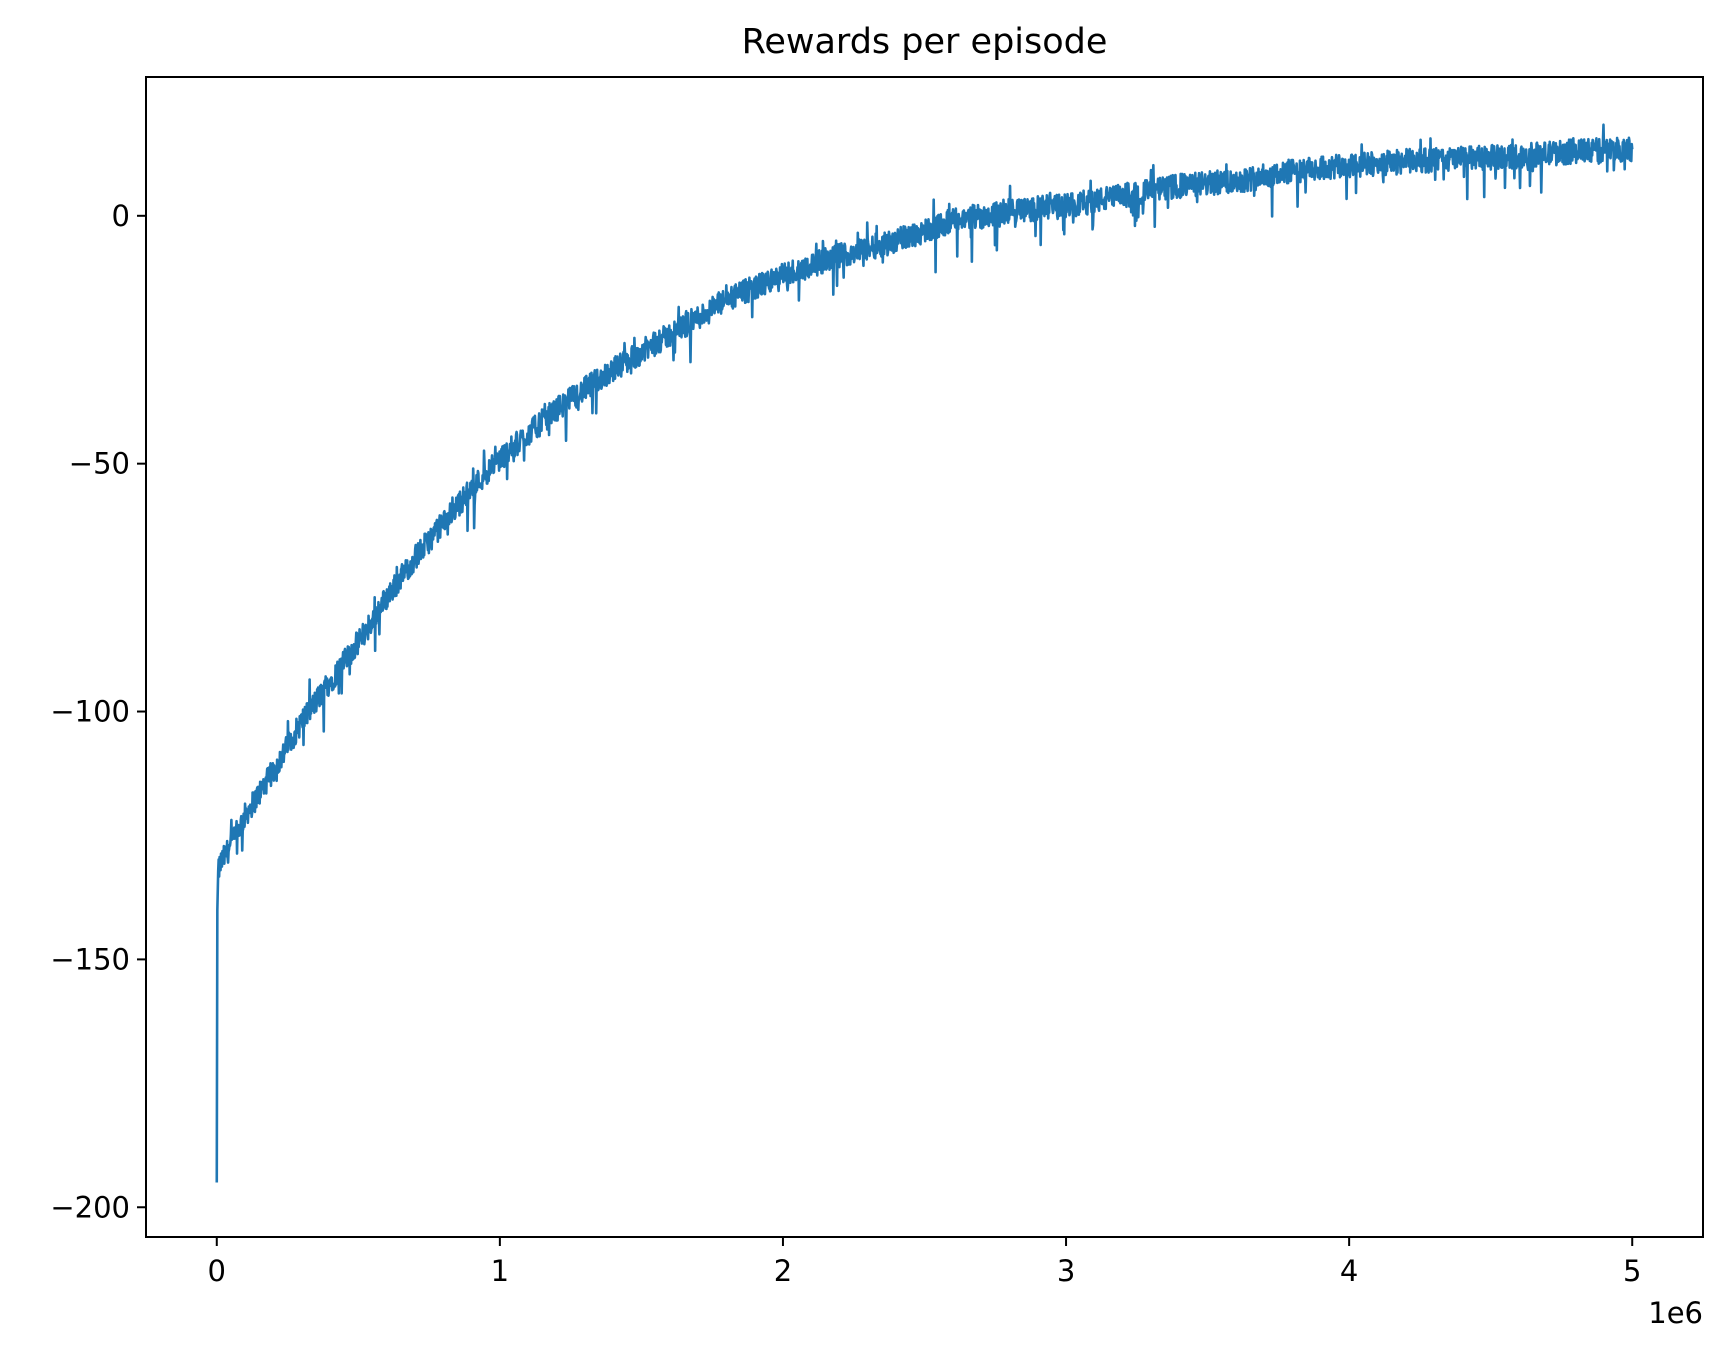 This screenshot has height=1359, width=1719. What do you see at coordinates (1632, 1271) in the screenshot?
I see `x-tick-label: 5` at bounding box center [1632, 1271].